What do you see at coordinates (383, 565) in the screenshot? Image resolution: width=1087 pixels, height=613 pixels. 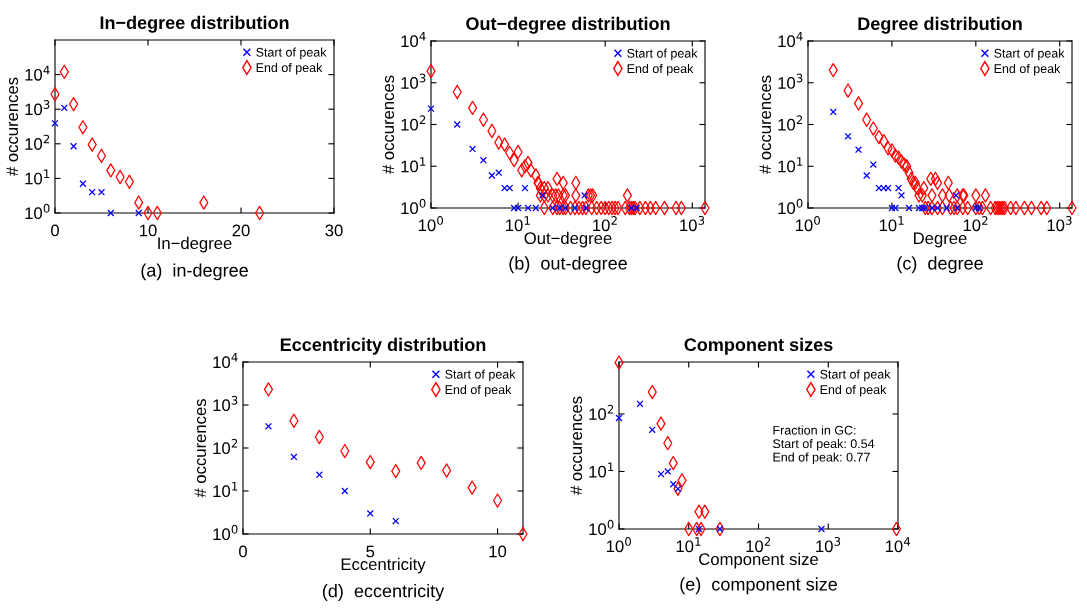 I see `x-axis-title: Eccentricity` at bounding box center [383, 565].